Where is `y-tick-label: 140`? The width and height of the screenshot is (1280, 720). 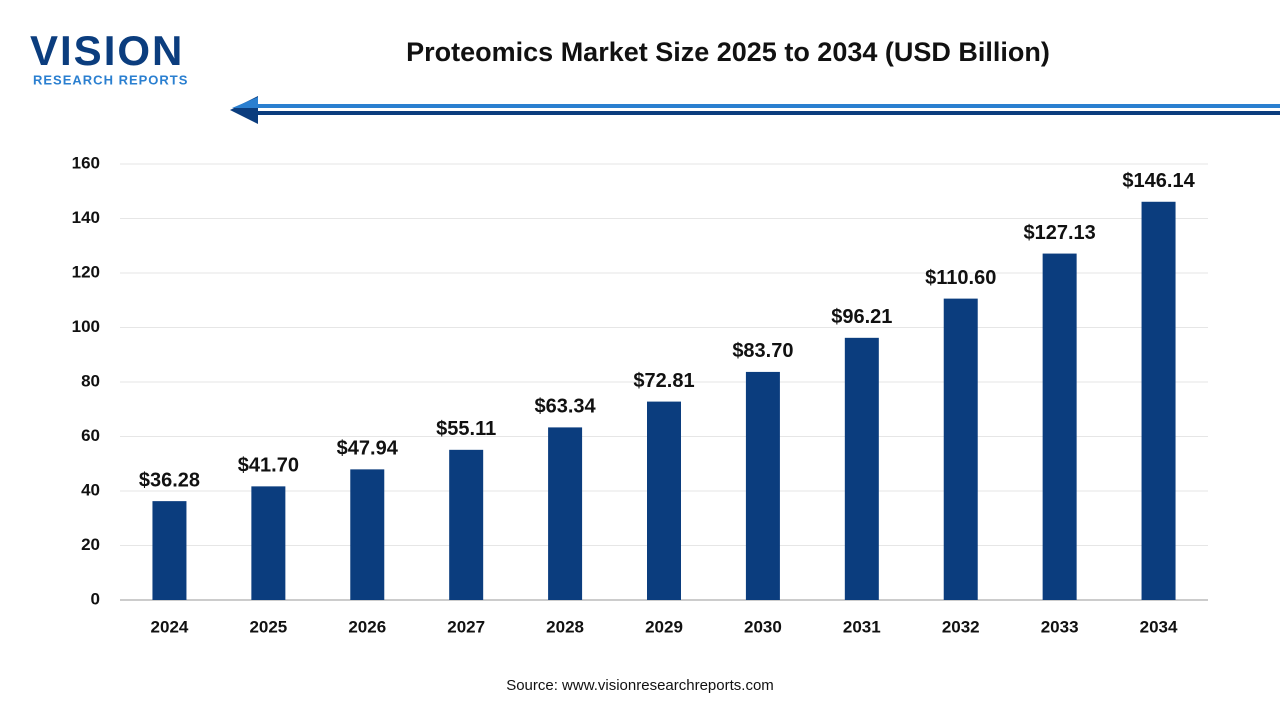 y-tick-label: 140 is located at coordinates (86, 217).